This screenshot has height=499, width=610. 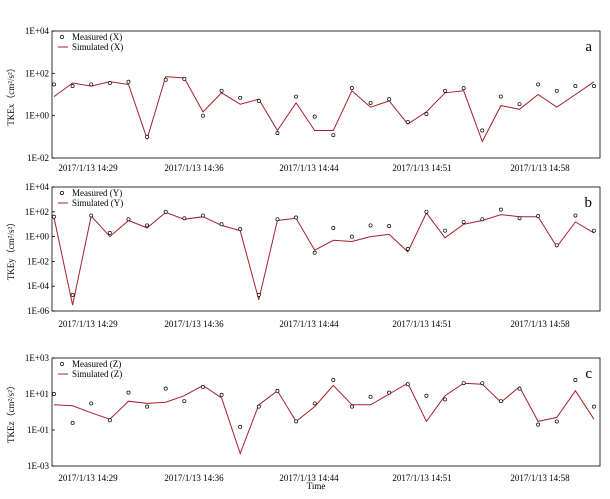 I want to click on x-axis-label: Time, so click(x=316, y=486).